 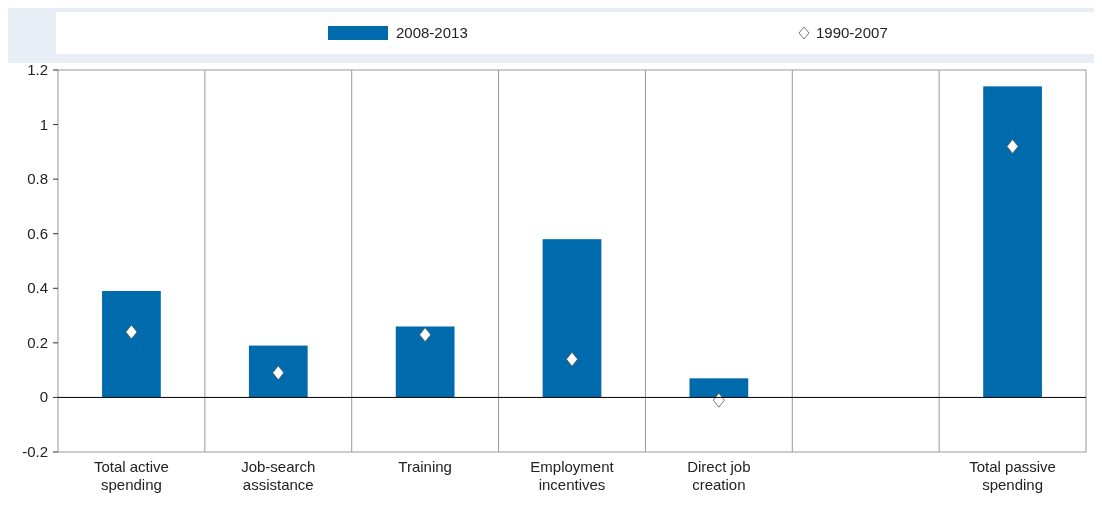 I want to click on y-tick-label: 0.6, so click(x=37, y=233).